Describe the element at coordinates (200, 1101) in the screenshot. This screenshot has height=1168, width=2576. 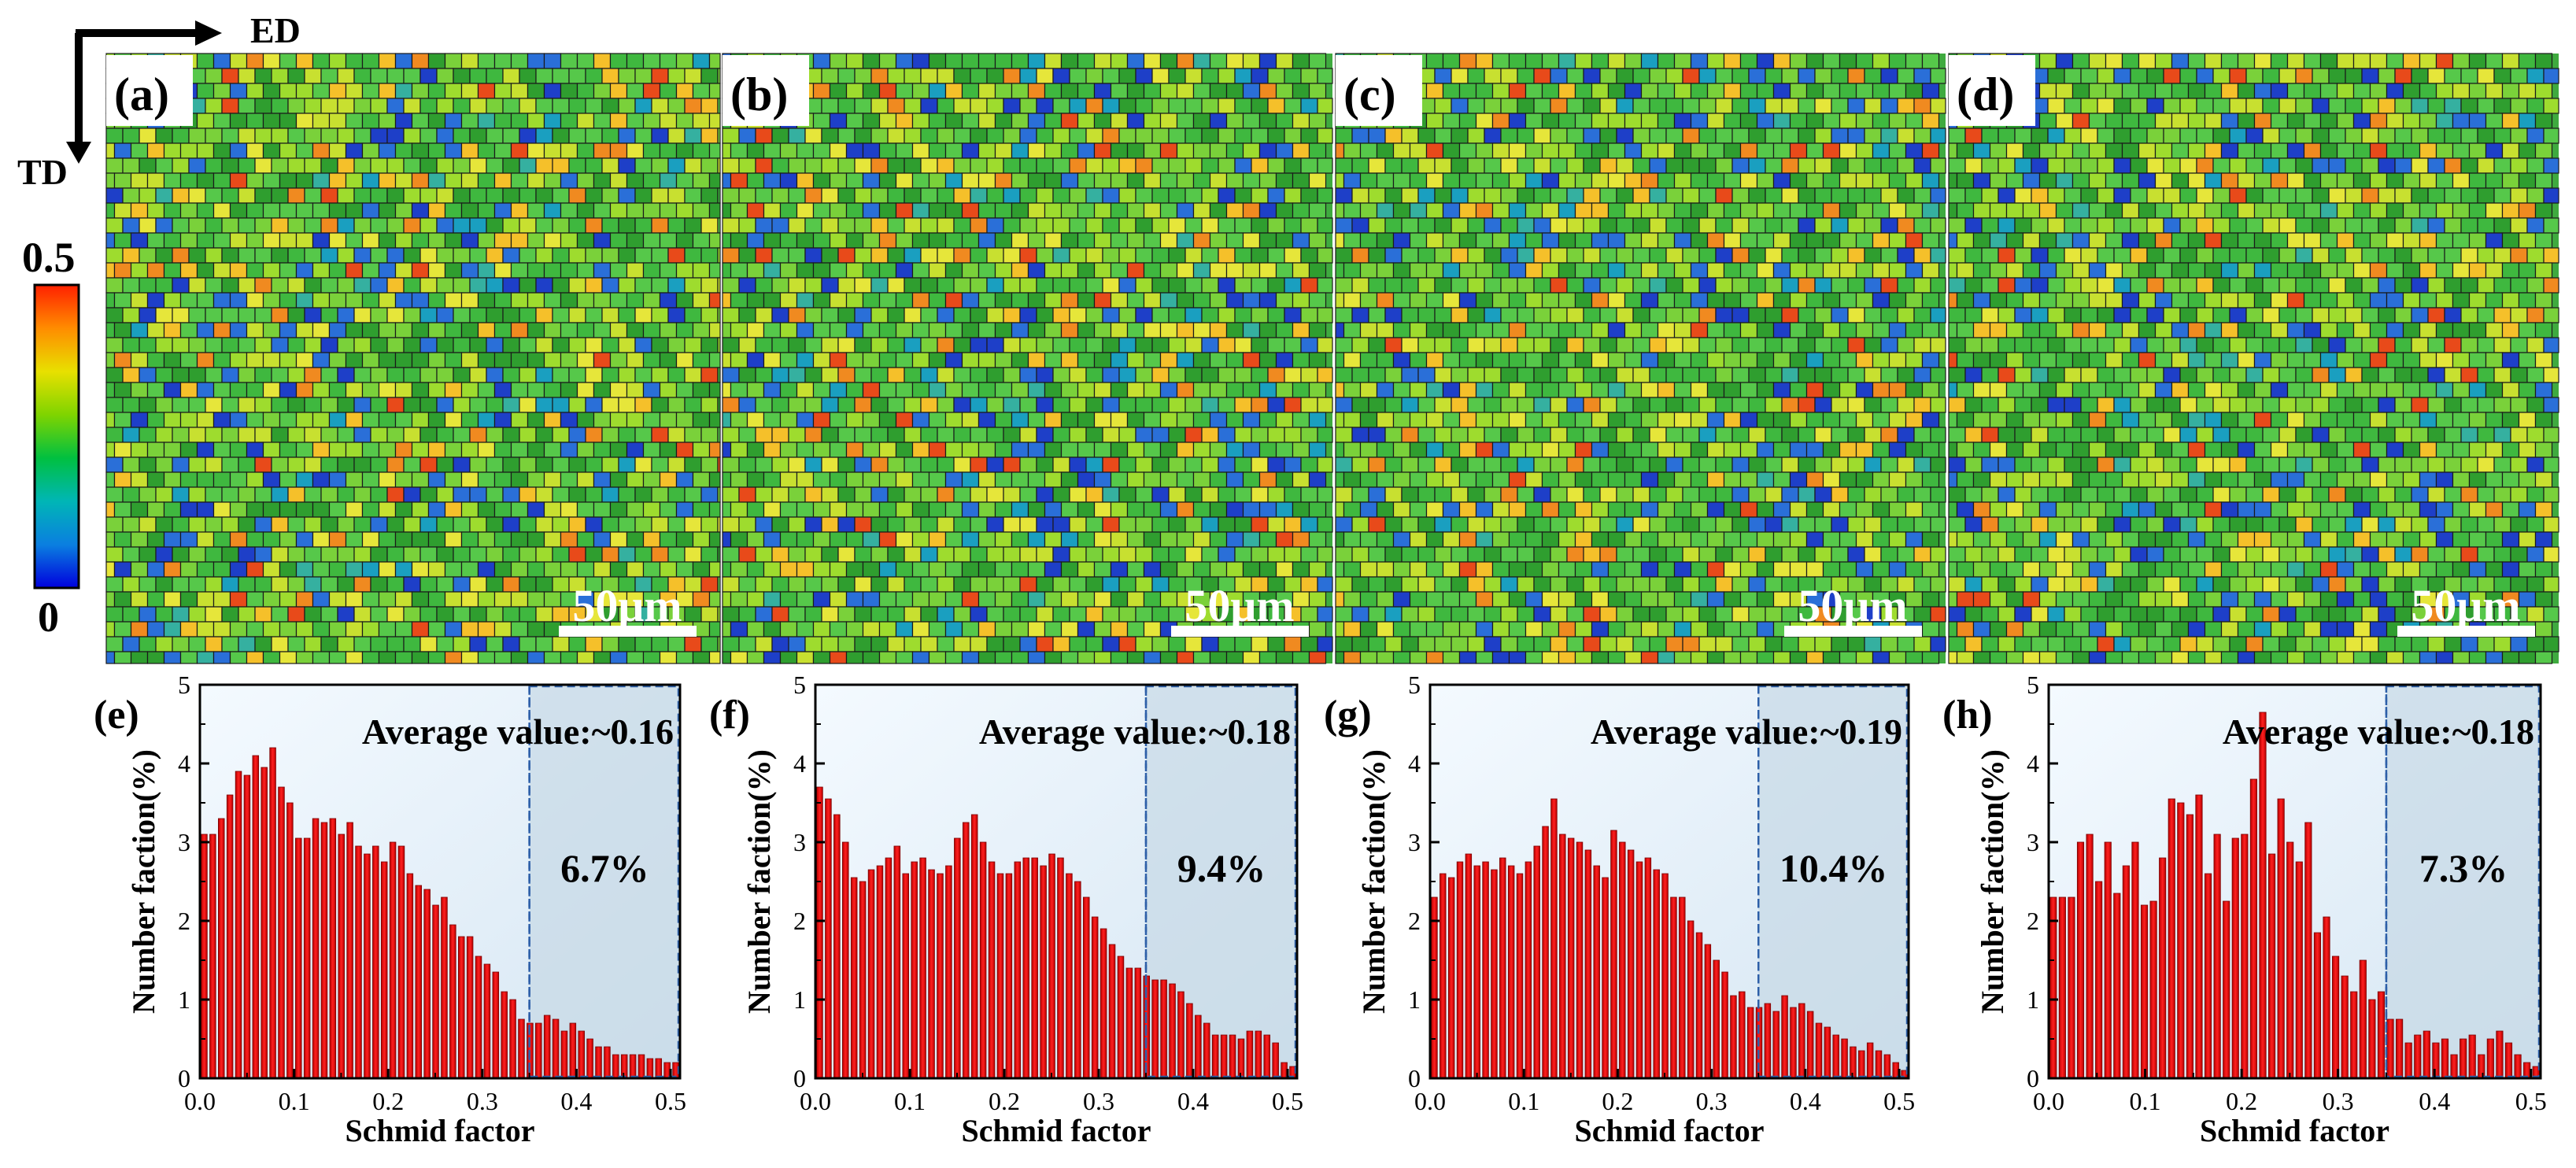
I see `x-tick-label: 0.0` at that location.